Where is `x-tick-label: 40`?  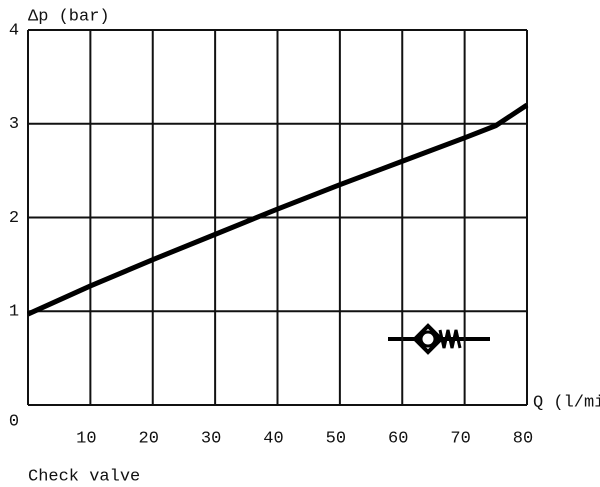 x-tick-label: 40 is located at coordinates (273, 438).